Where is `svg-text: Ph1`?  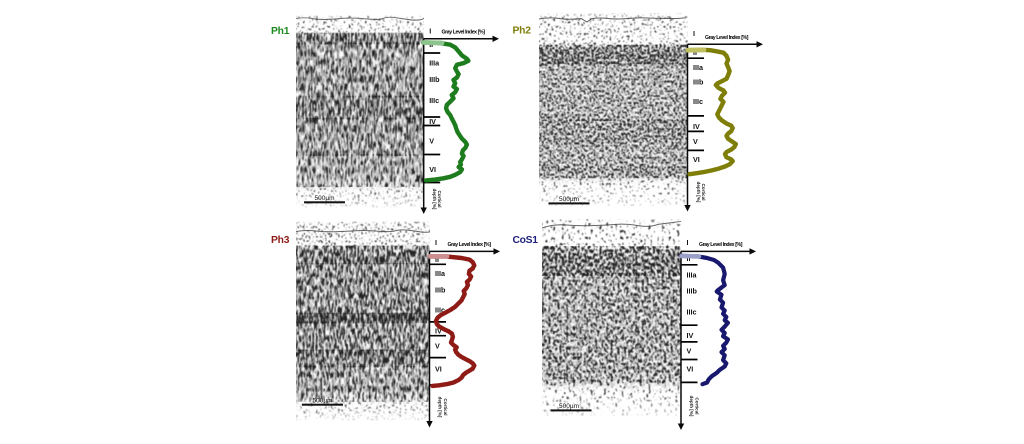 svg-text: Ph1 is located at coordinates (280, 31).